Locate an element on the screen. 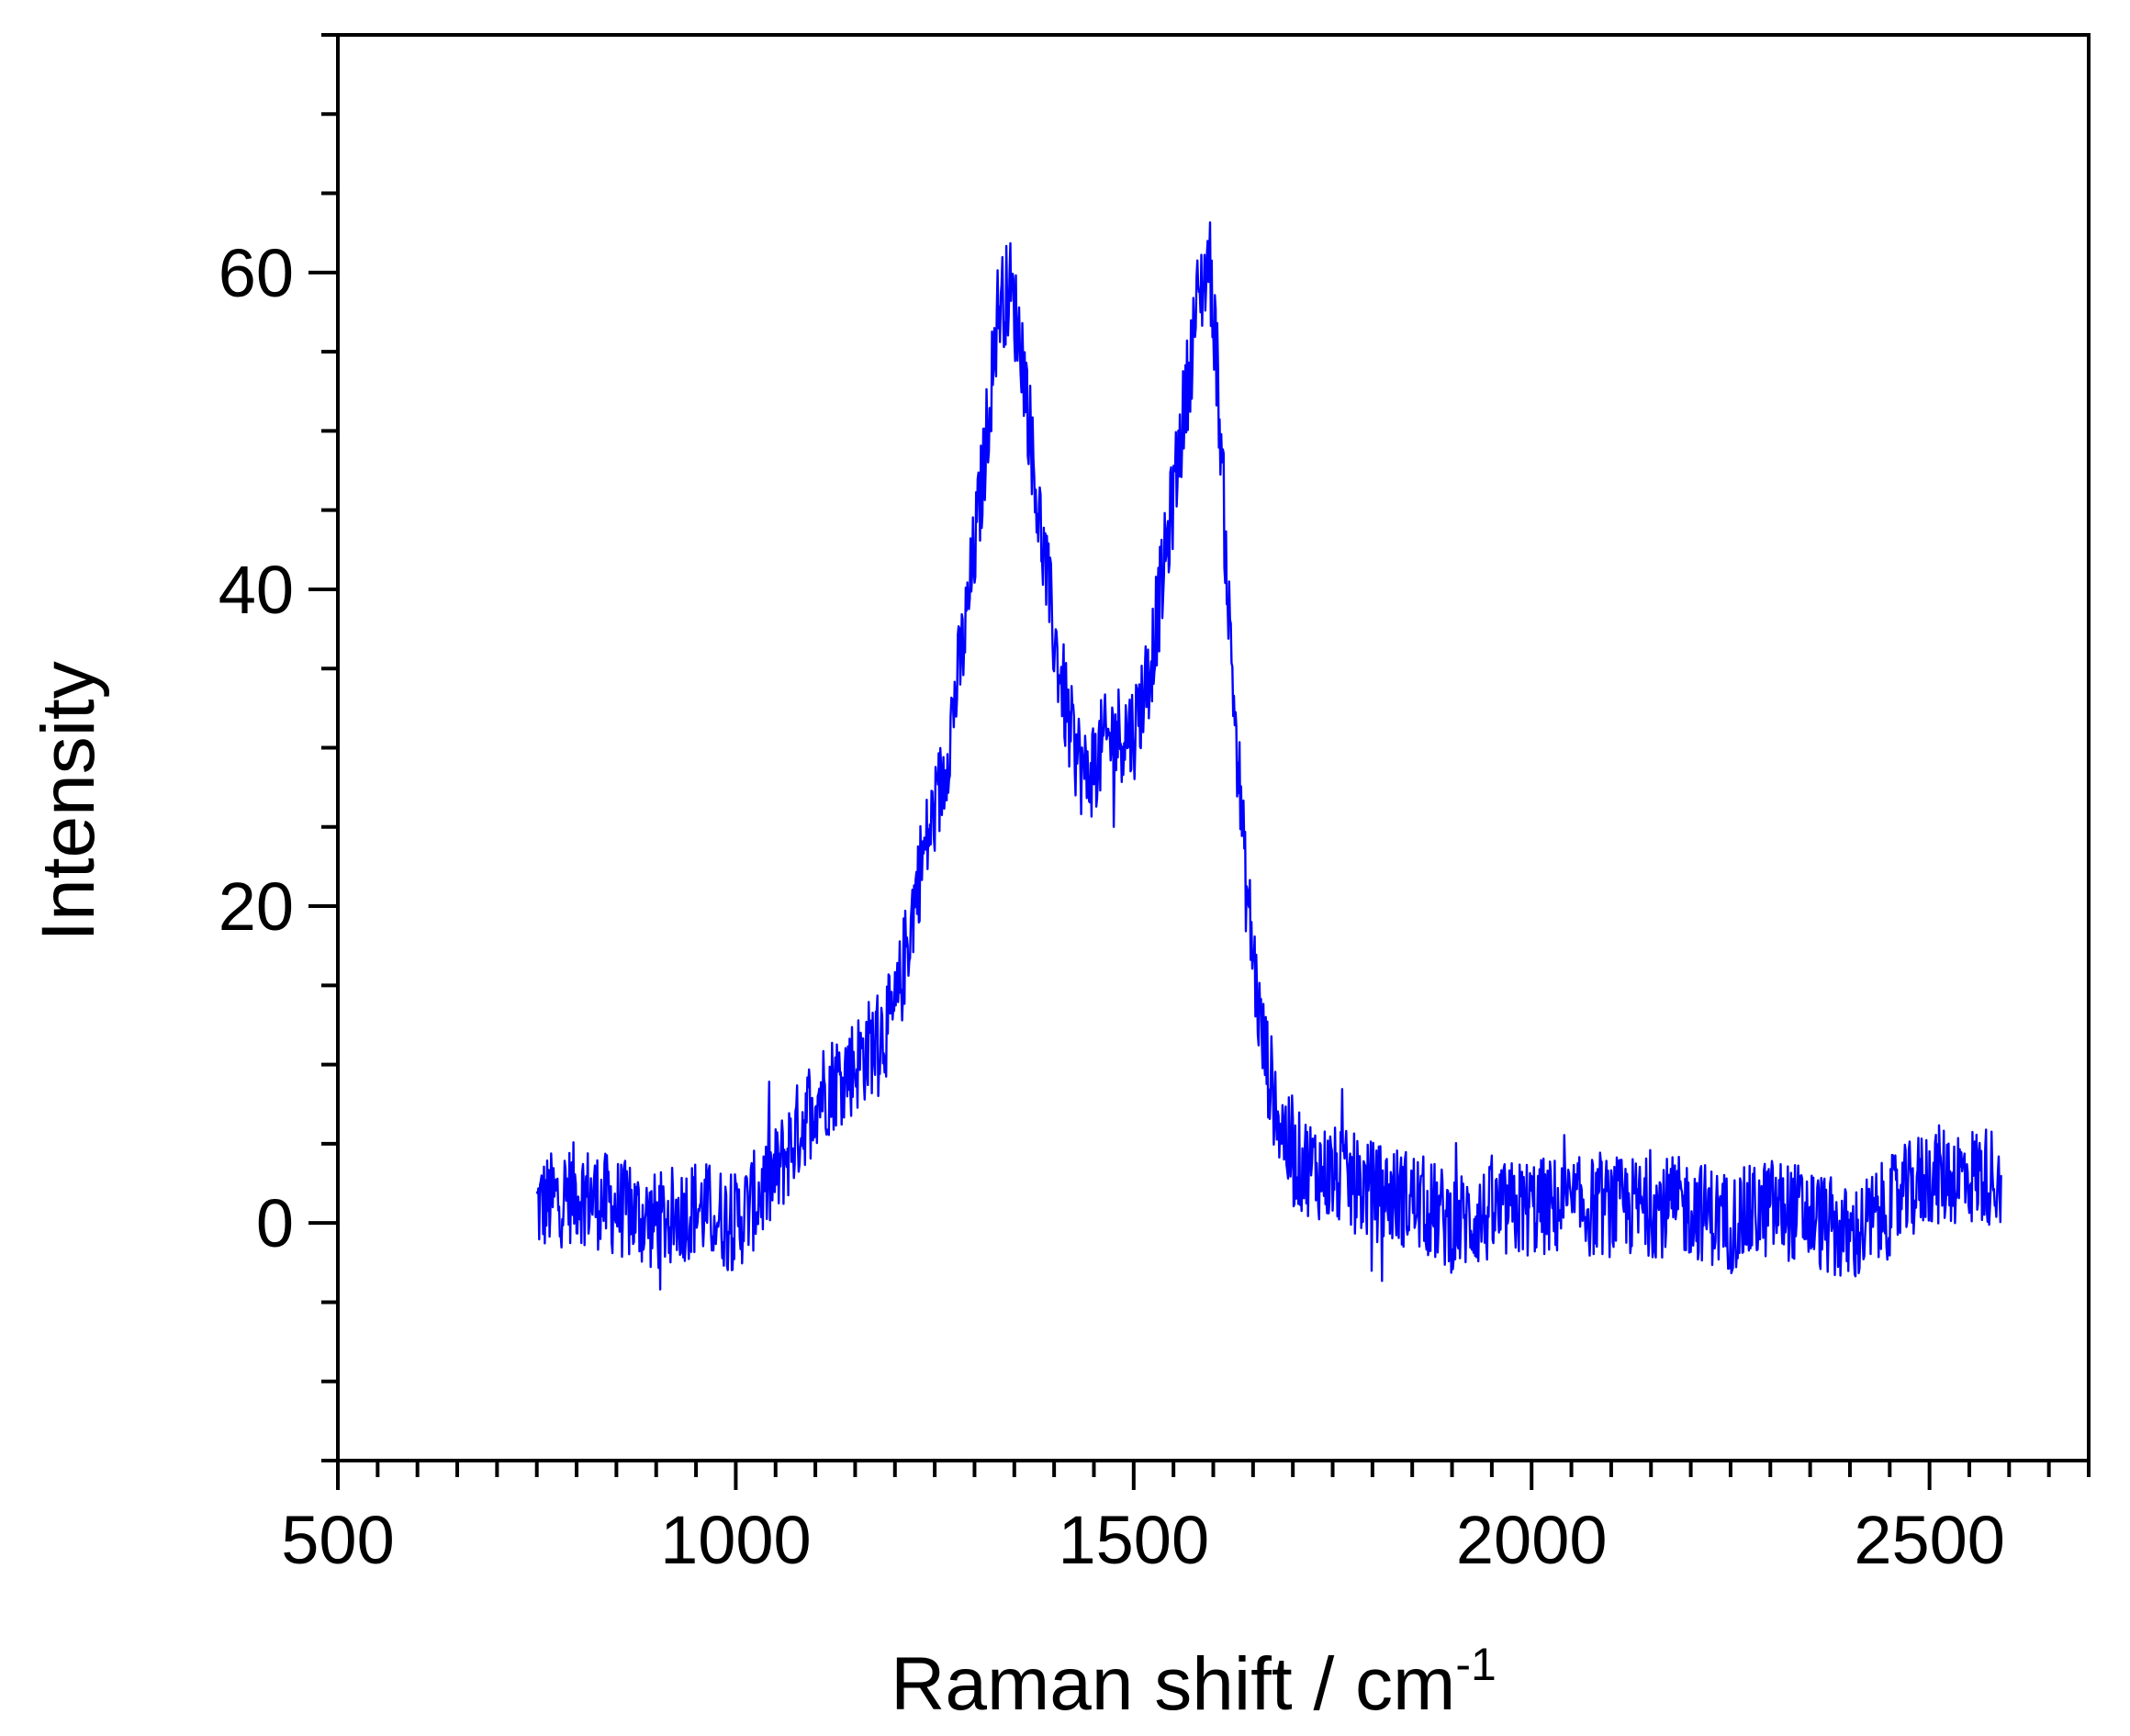  x-axis-title: Raman shift / cm-1 is located at coordinates (1194, 1682).